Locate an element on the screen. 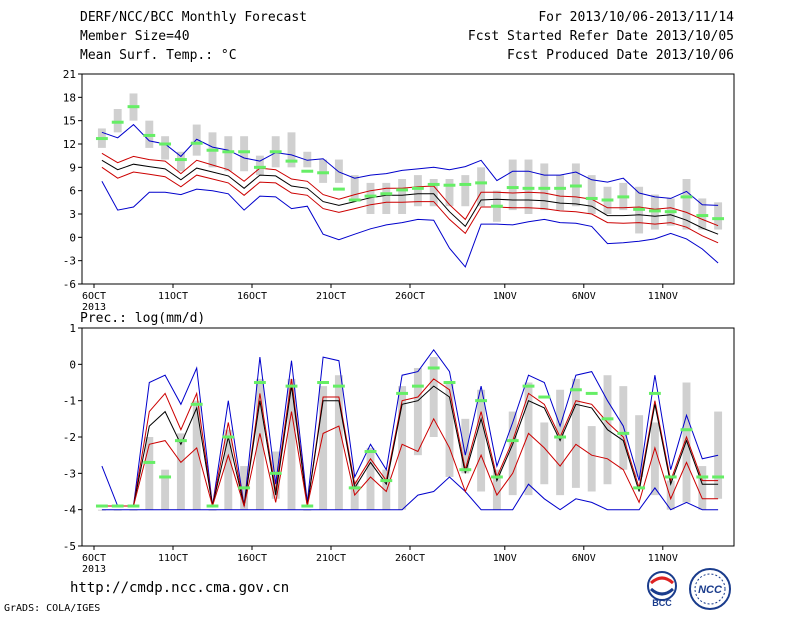 This screenshot has width=800, height=618. prec-axis-label: Prec.: log(mm/d) is located at coordinates (142, 318).